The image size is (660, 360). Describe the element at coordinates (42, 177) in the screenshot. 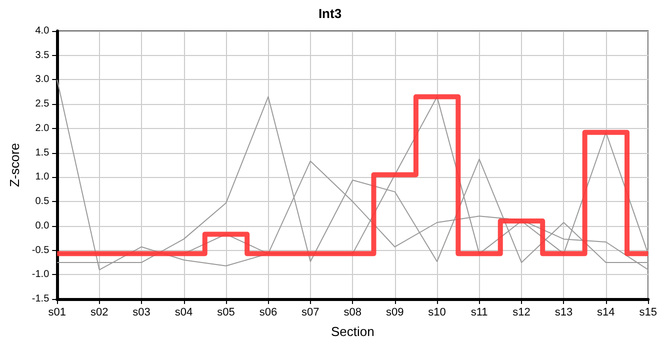

I see `y-tick-label: 1.0` at that location.